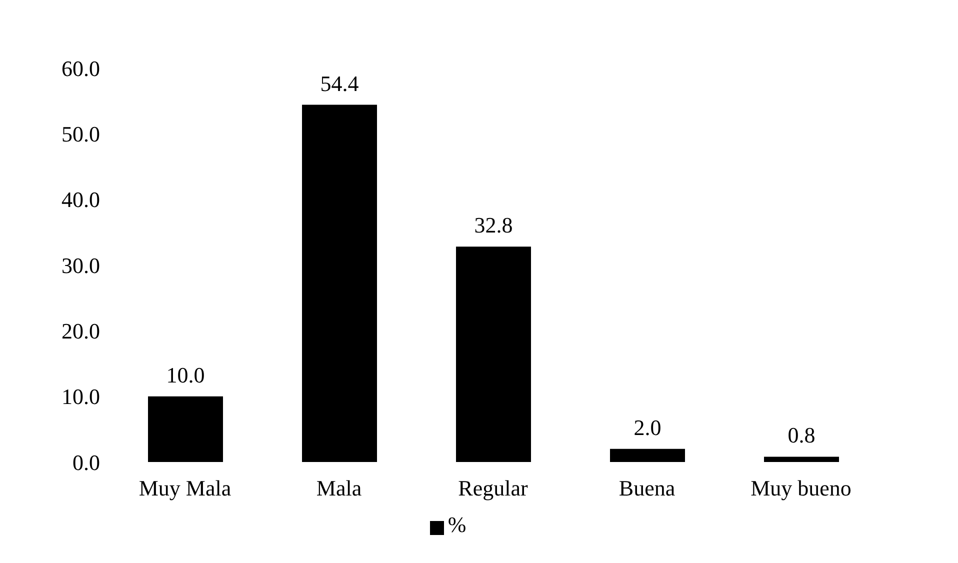 Image resolution: width=958 pixels, height=563 pixels. What do you see at coordinates (81, 199) in the screenshot?
I see `y-tick-label: 40.0` at bounding box center [81, 199].